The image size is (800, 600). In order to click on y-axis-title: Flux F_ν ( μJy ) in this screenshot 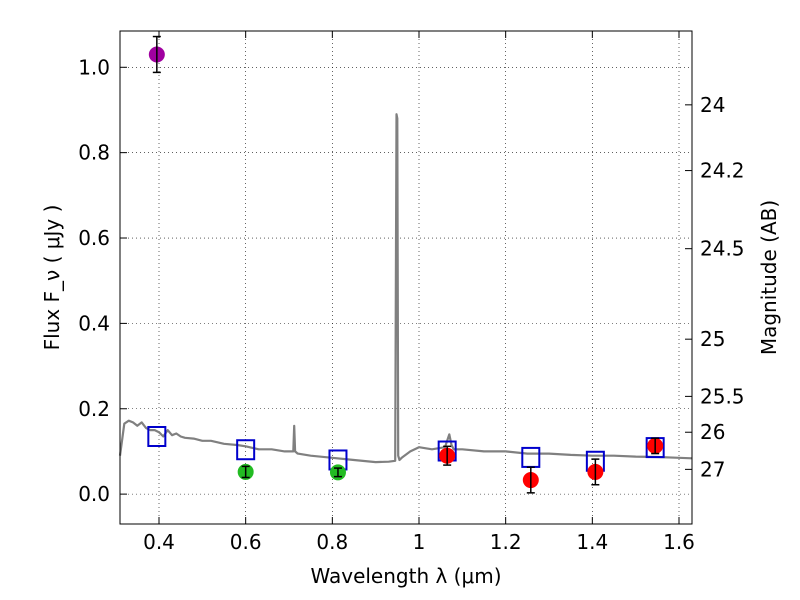, I will do `click(52, 278)`.